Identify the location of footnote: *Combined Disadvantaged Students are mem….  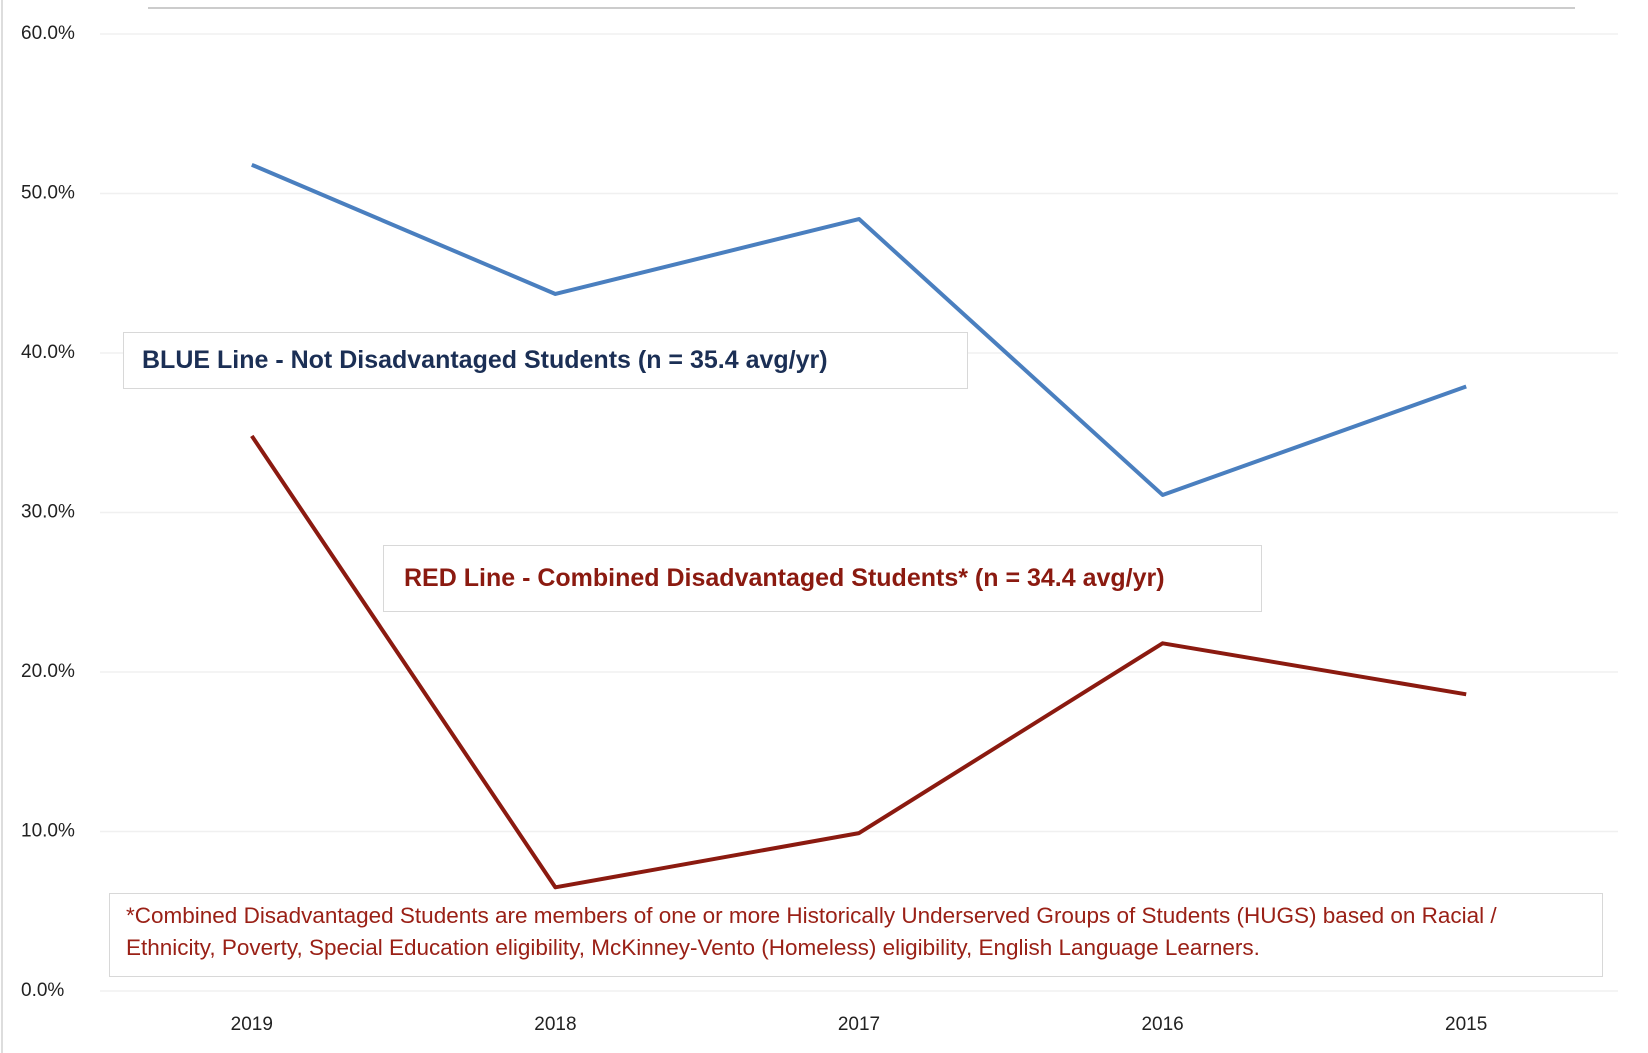
(856, 935).